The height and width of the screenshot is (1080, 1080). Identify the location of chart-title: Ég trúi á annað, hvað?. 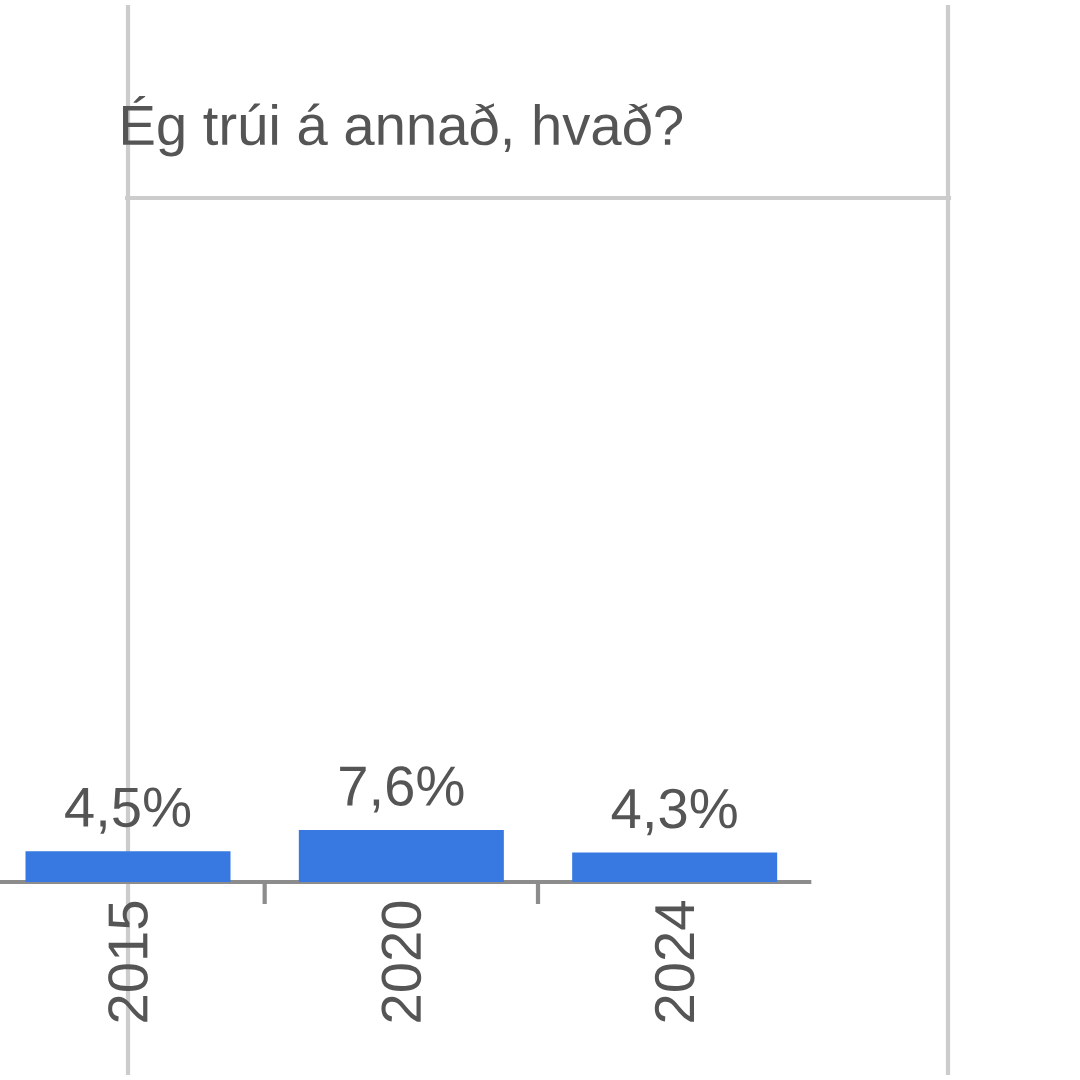
(403, 126).